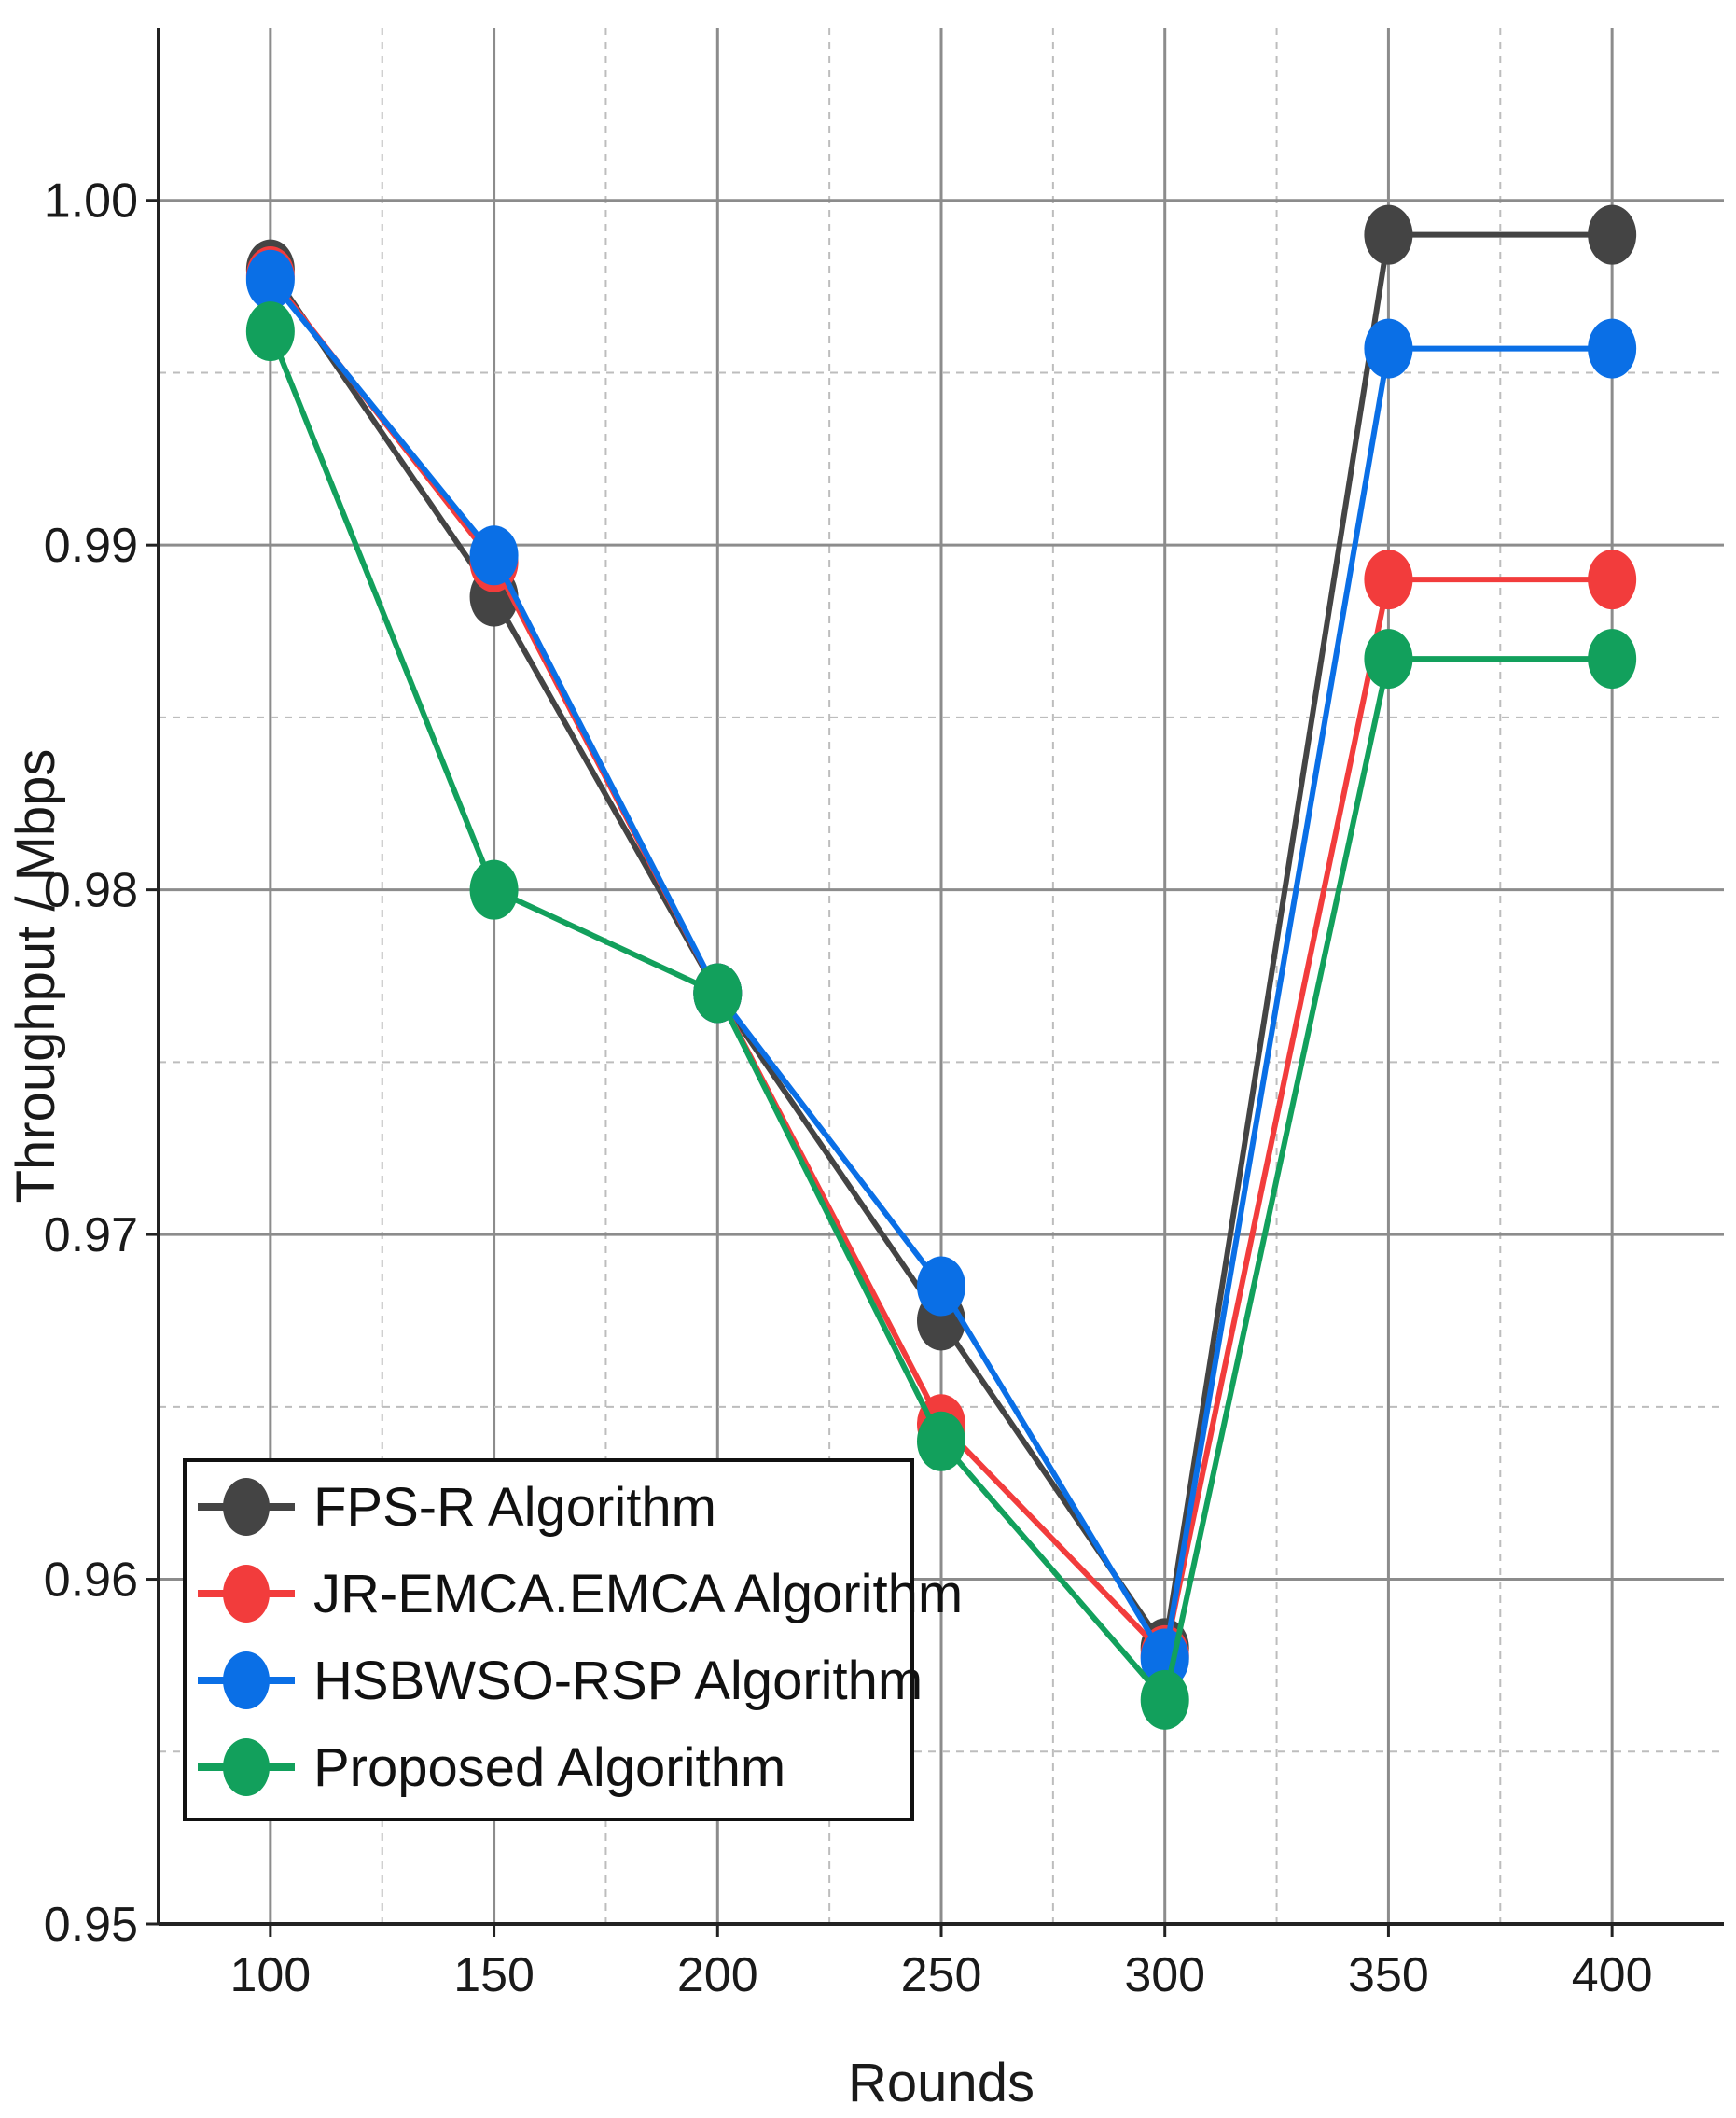  Describe the element at coordinates (36, 976) in the screenshot. I see `y-axis-title: Throughput / Mbps` at that location.